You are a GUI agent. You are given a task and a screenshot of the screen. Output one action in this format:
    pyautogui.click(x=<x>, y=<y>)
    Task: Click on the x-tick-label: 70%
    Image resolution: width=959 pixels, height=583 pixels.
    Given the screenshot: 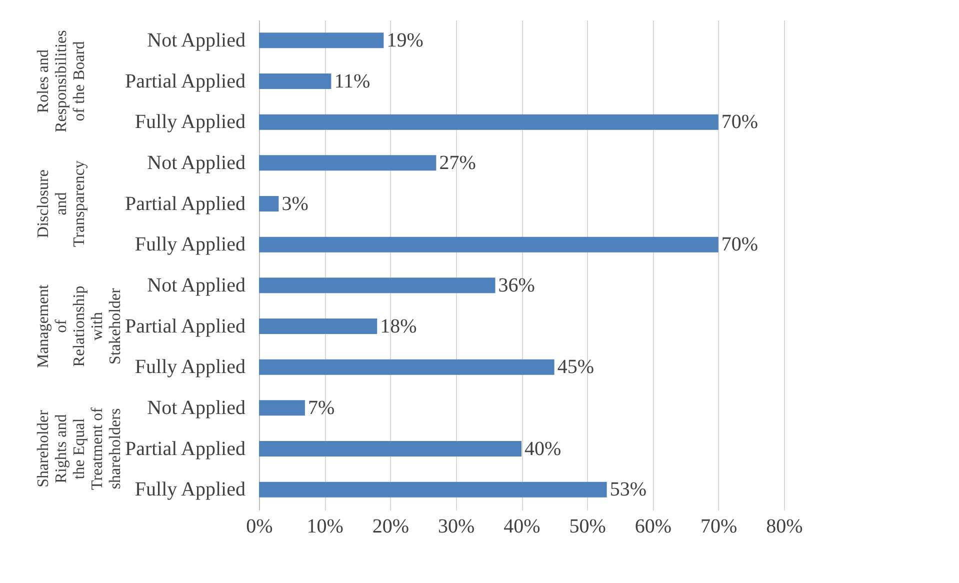 What is the action you would take?
    pyautogui.click(x=719, y=527)
    